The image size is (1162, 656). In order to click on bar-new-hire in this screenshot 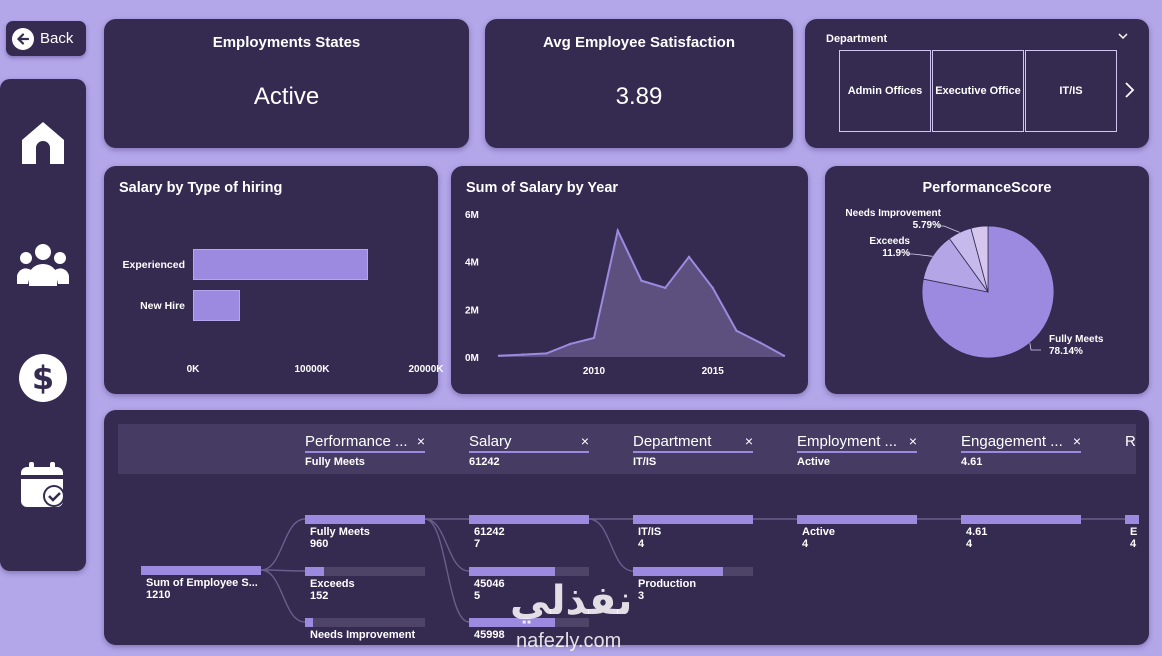, I will do `click(216, 305)`.